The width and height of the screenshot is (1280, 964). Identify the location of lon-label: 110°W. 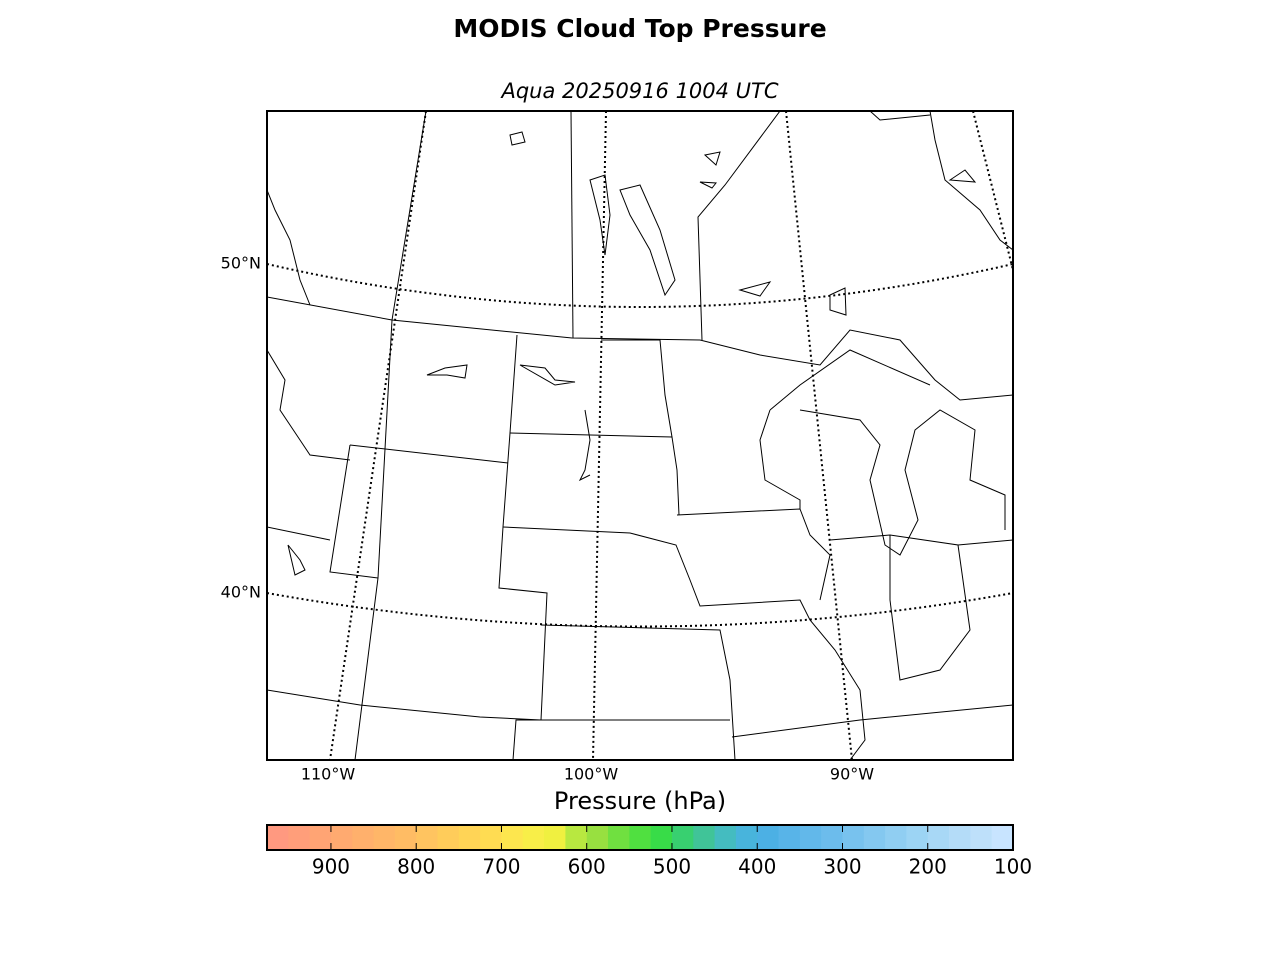
(328, 774).